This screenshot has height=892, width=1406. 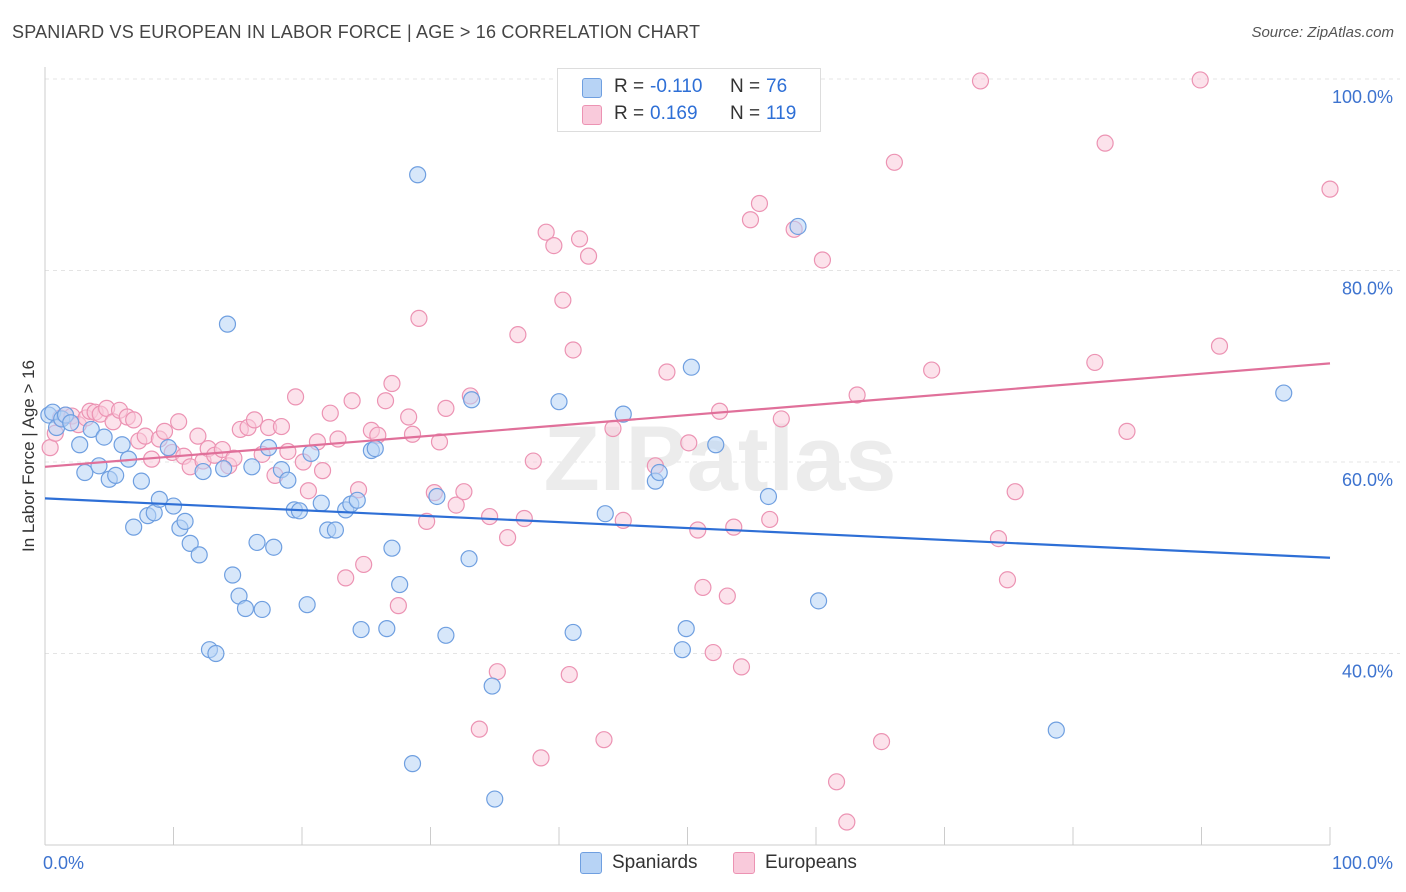 I want to click on y-tick-label: 40.0%, so click(x=1367, y=672).